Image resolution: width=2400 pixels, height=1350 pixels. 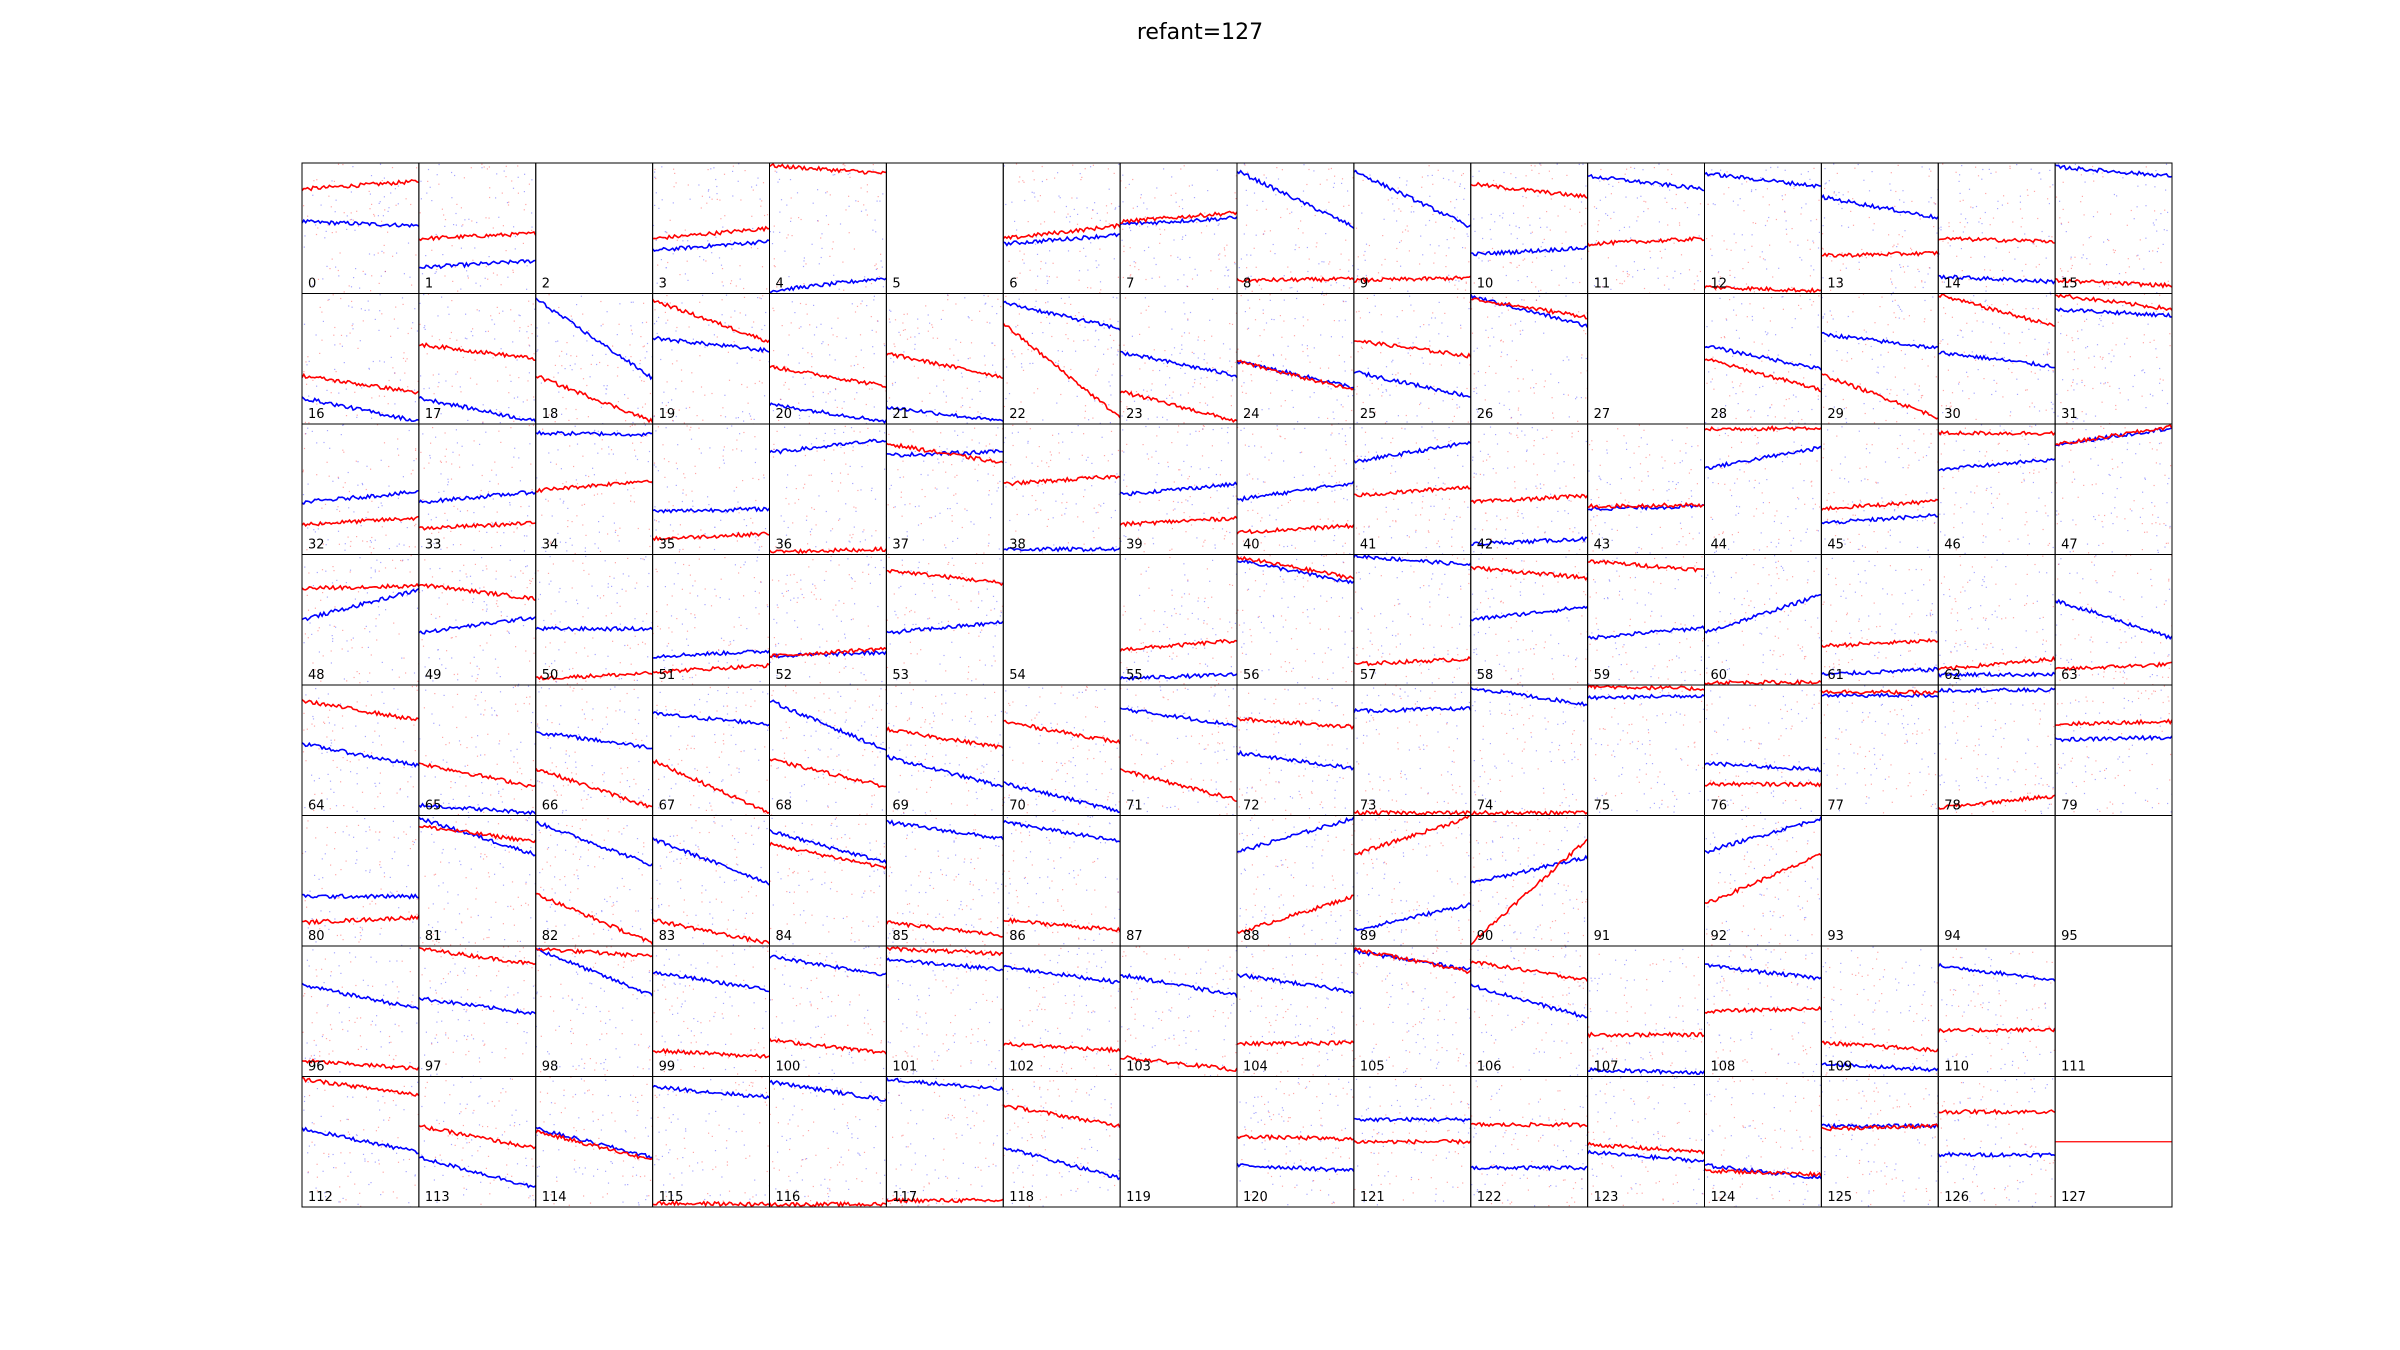 I want to click on panel-label: 109, so click(x=1839, y=1067).